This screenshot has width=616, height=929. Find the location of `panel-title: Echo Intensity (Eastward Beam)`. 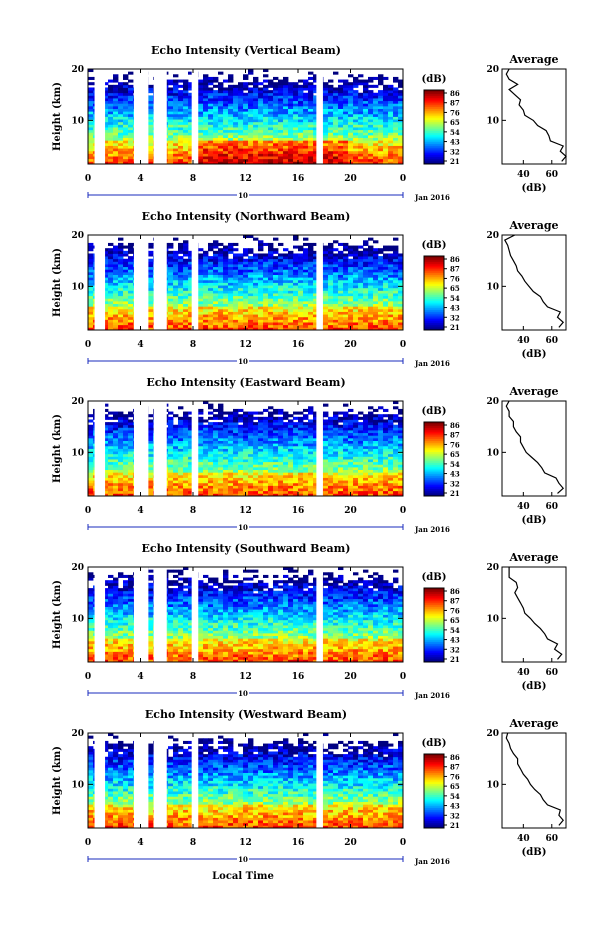

panel-title: Echo Intensity (Eastward Beam) is located at coordinates (245, 382).